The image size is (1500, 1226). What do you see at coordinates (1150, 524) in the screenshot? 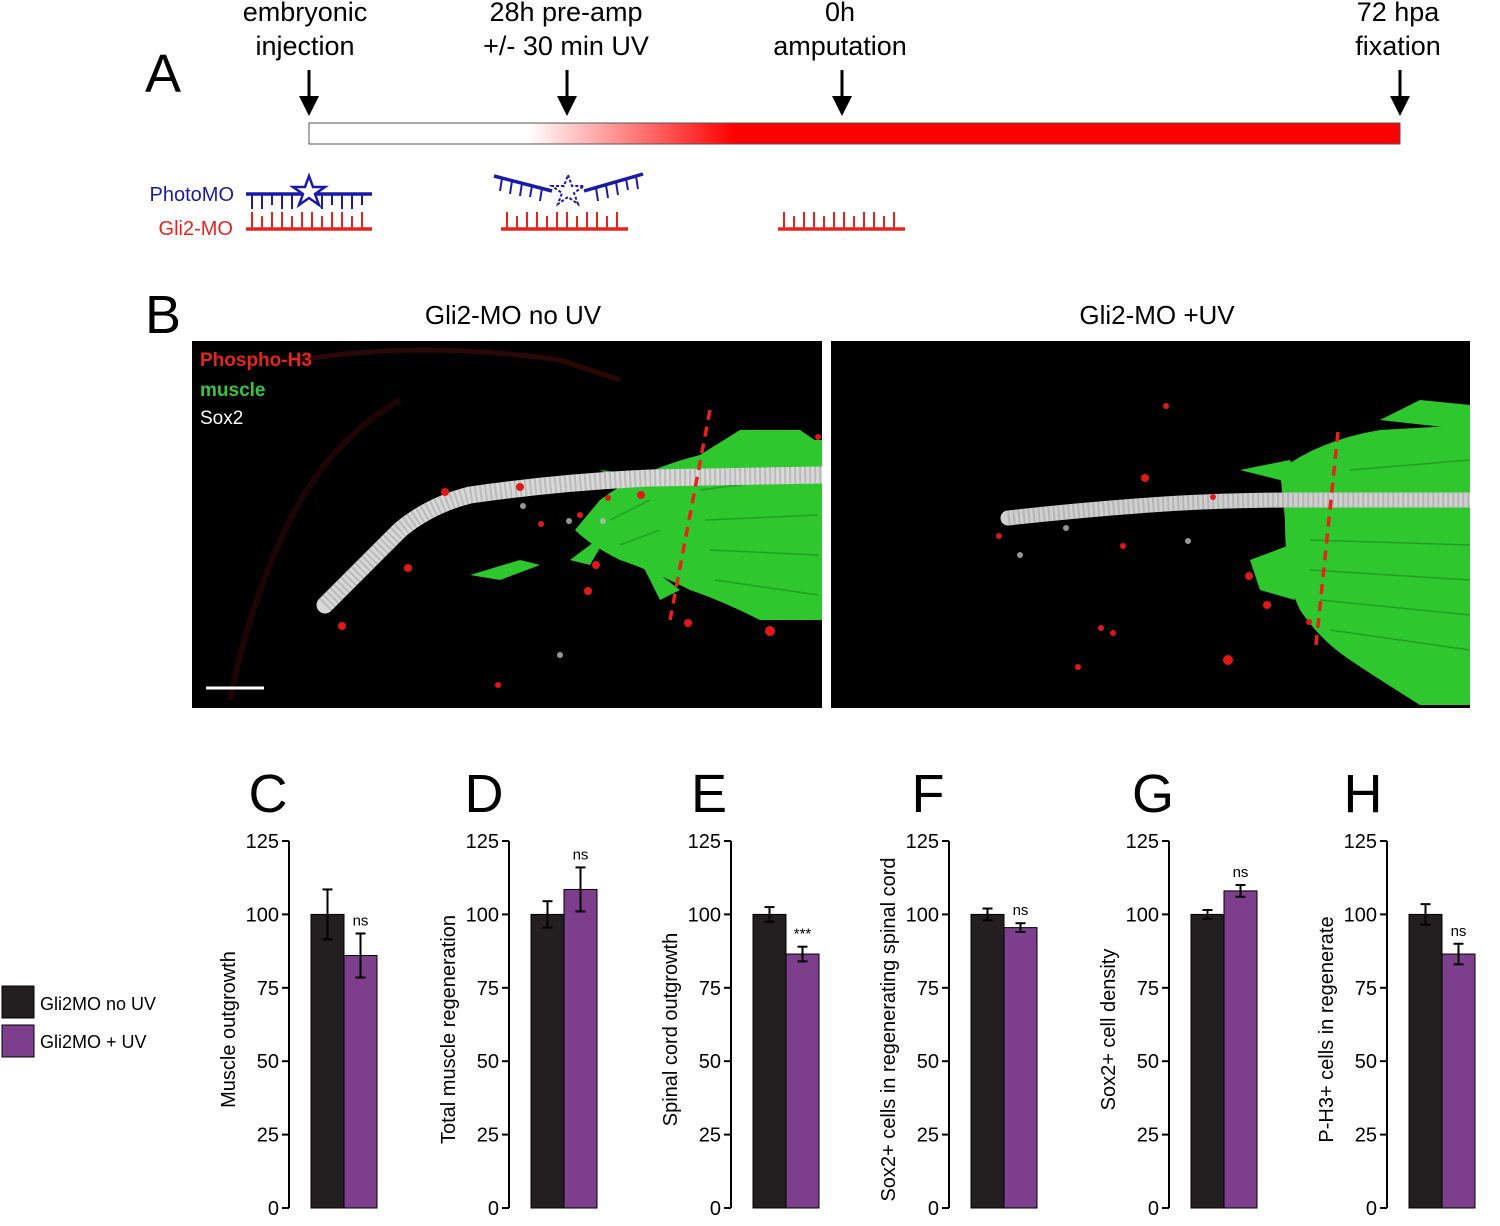
I see `microscopy-image-uv` at bounding box center [1150, 524].